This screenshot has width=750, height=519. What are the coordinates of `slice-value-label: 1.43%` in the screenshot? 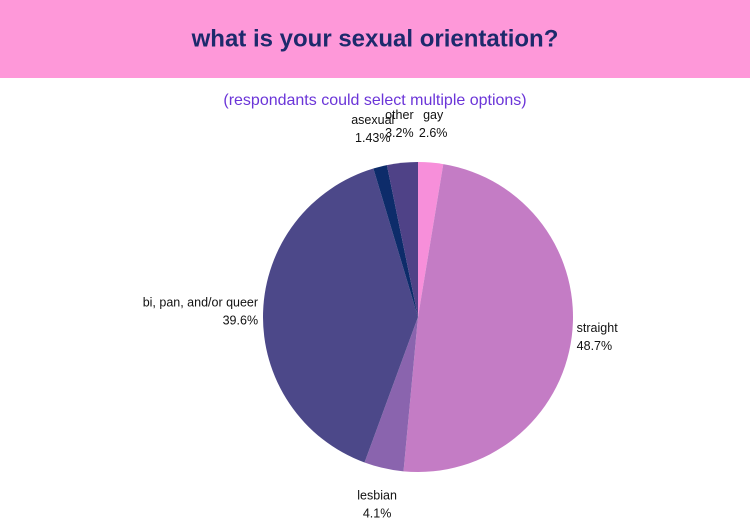 It's located at (372, 138).